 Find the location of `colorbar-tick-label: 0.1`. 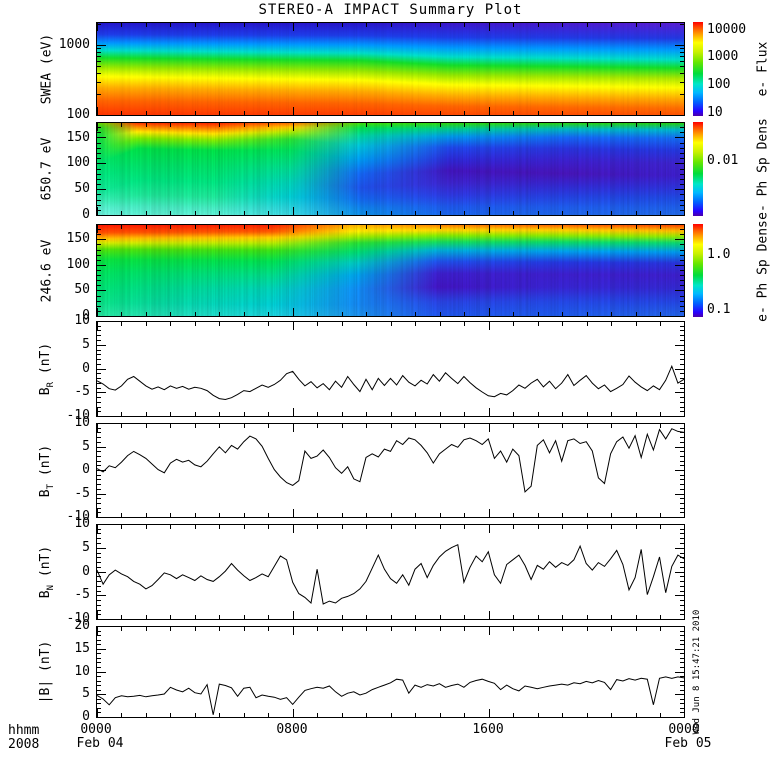

colorbar-tick-label: 0.1 is located at coordinates (719, 310).